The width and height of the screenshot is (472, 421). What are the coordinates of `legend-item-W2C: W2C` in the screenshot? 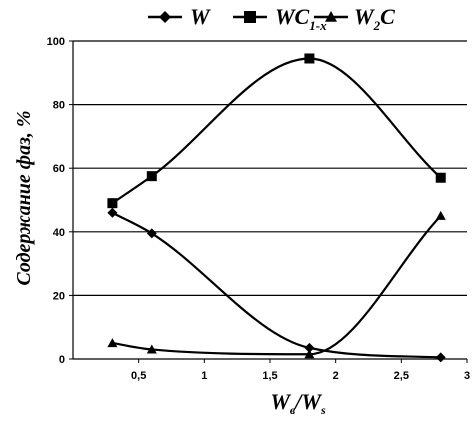 It's located at (354, 18).